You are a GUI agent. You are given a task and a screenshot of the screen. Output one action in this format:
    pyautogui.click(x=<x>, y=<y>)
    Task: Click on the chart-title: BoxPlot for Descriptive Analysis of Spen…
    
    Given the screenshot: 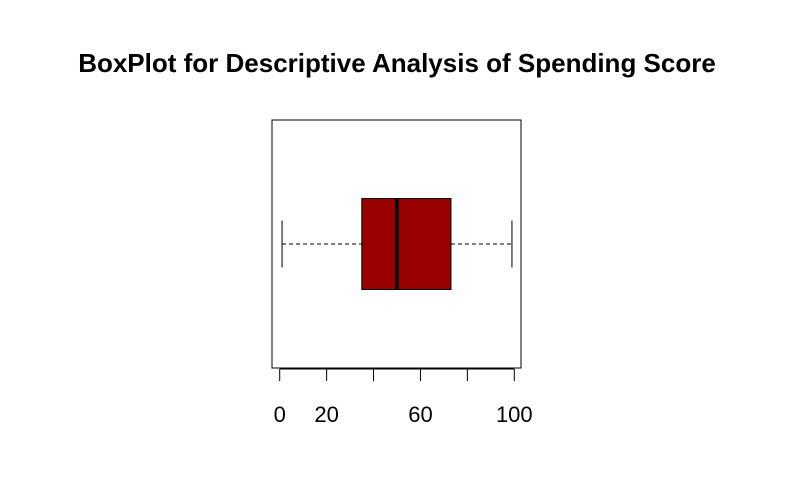 What is the action you would take?
    pyautogui.click(x=397, y=63)
    